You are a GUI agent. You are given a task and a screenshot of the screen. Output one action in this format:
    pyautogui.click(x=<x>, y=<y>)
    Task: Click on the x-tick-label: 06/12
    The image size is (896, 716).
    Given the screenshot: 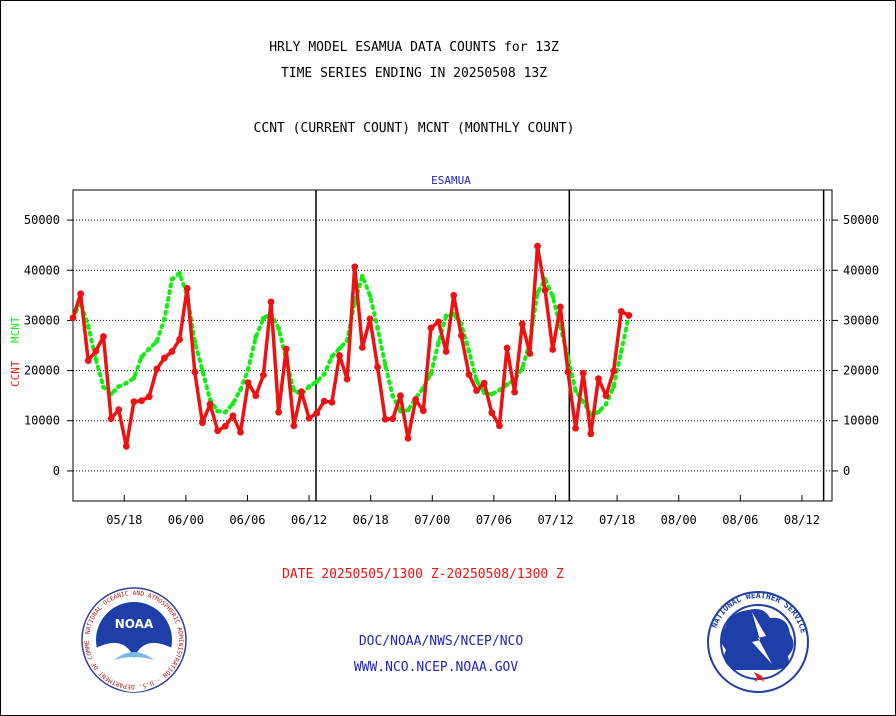 What is the action you would take?
    pyautogui.click(x=309, y=520)
    